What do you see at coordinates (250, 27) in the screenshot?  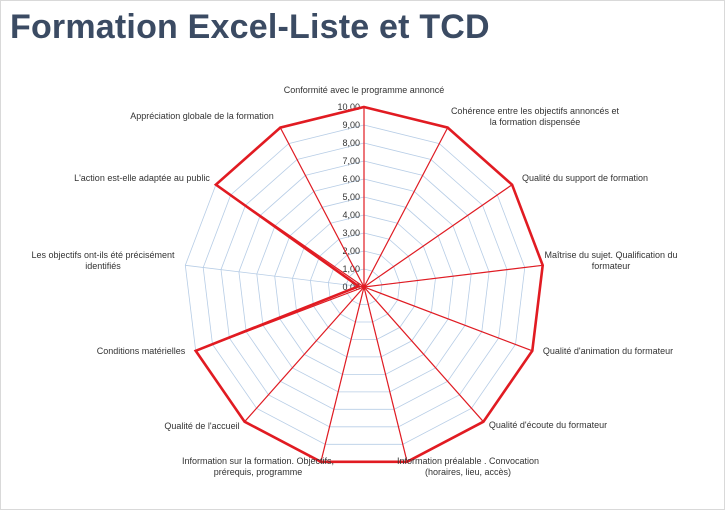 I see `slide-title: Formation Excel-Liste et TCD` at bounding box center [250, 27].